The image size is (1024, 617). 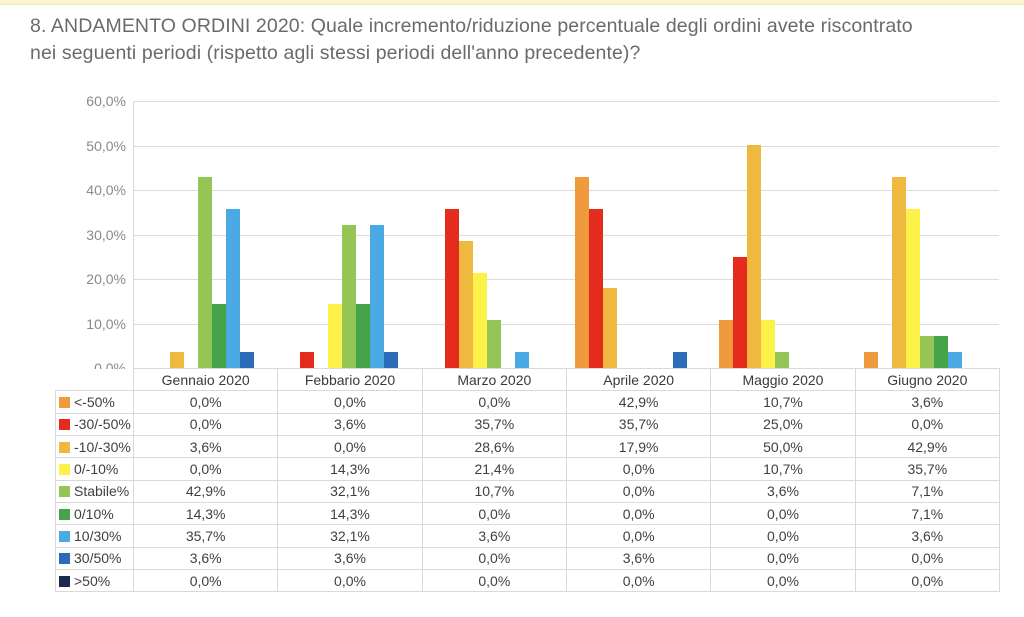 I want to click on table-header-month: Aprile 2020, so click(x=638, y=379).